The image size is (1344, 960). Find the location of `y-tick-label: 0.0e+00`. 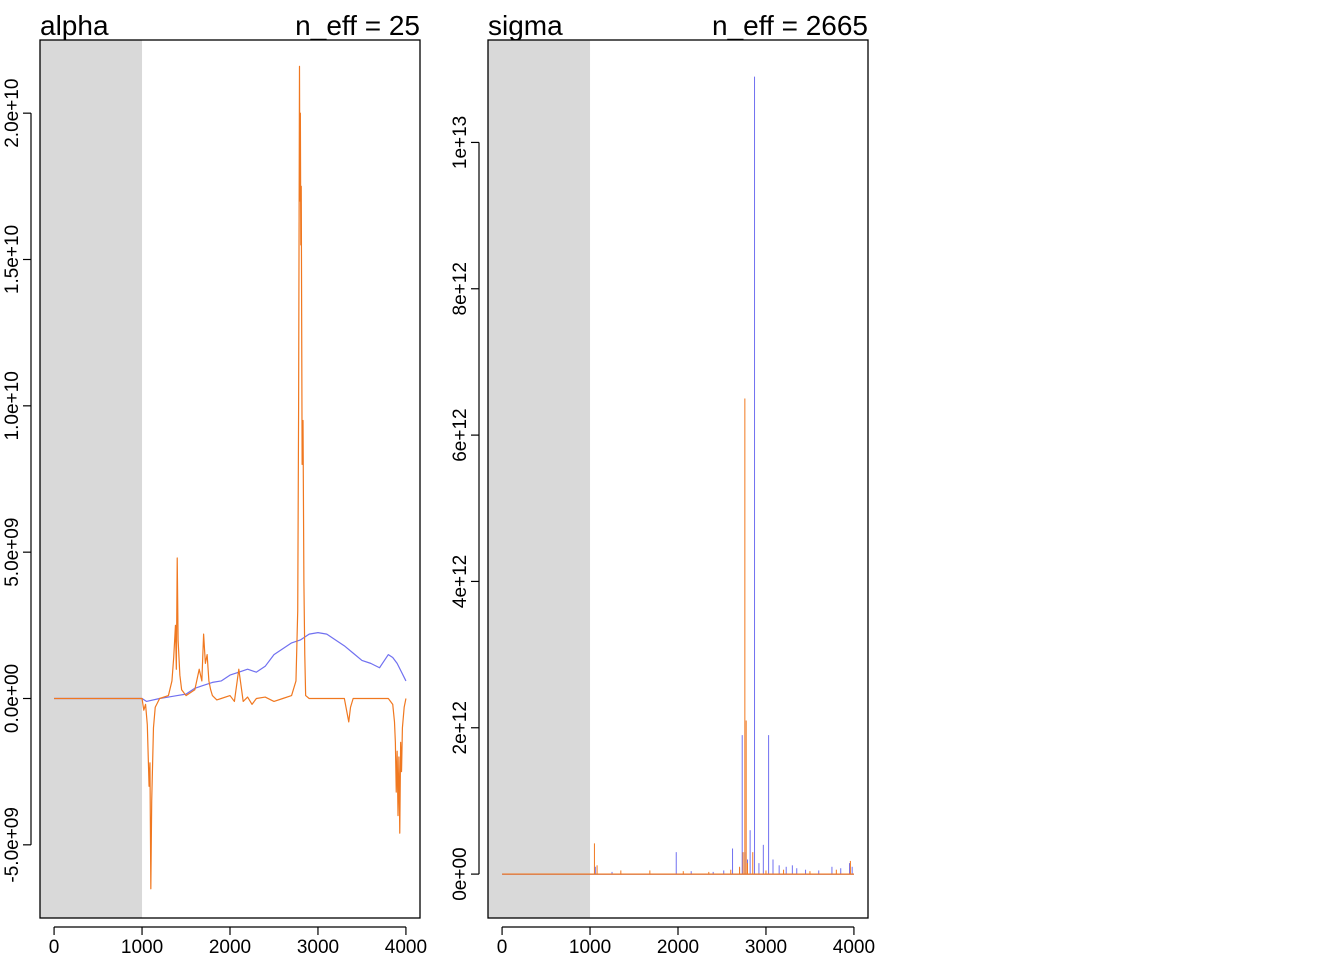

y-tick-label: 0.0e+00 is located at coordinates (12, 698).